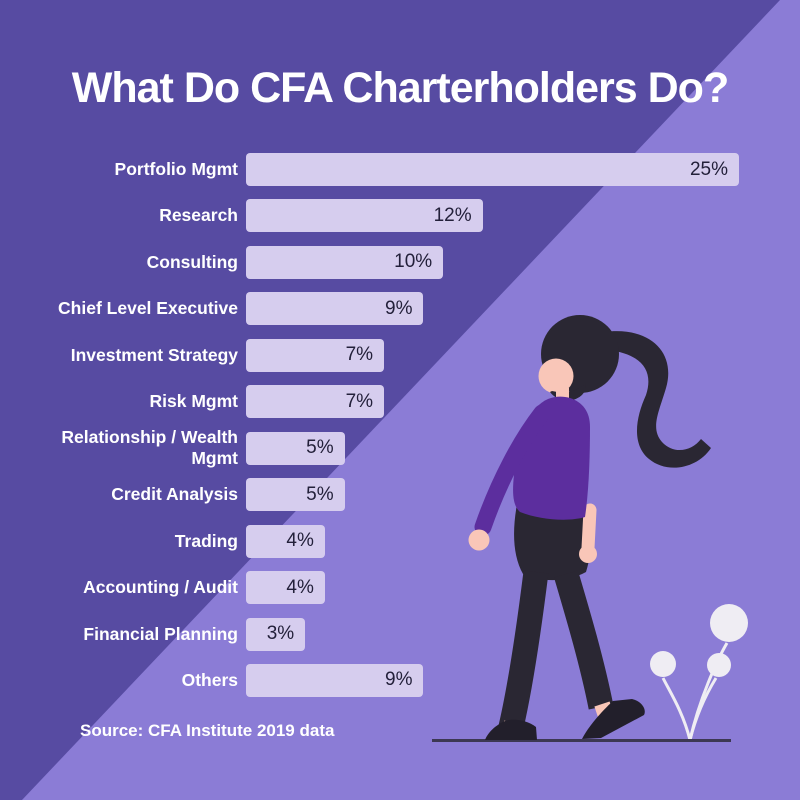 The width and height of the screenshot is (800, 800). What do you see at coordinates (364, 216) in the screenshot?
I see `bar: 12%` at bounding box center [364, 216].